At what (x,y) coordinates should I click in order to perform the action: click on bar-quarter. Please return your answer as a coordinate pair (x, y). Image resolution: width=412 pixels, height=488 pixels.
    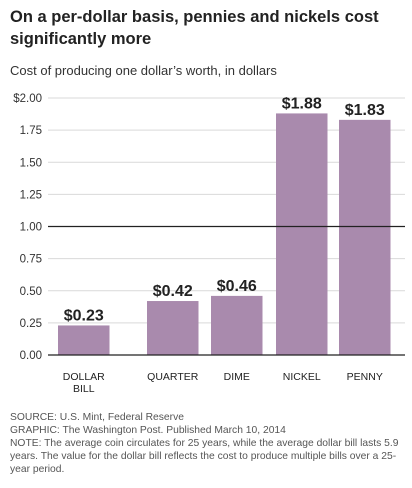
    Looking at the image, I should click on (173, 328).